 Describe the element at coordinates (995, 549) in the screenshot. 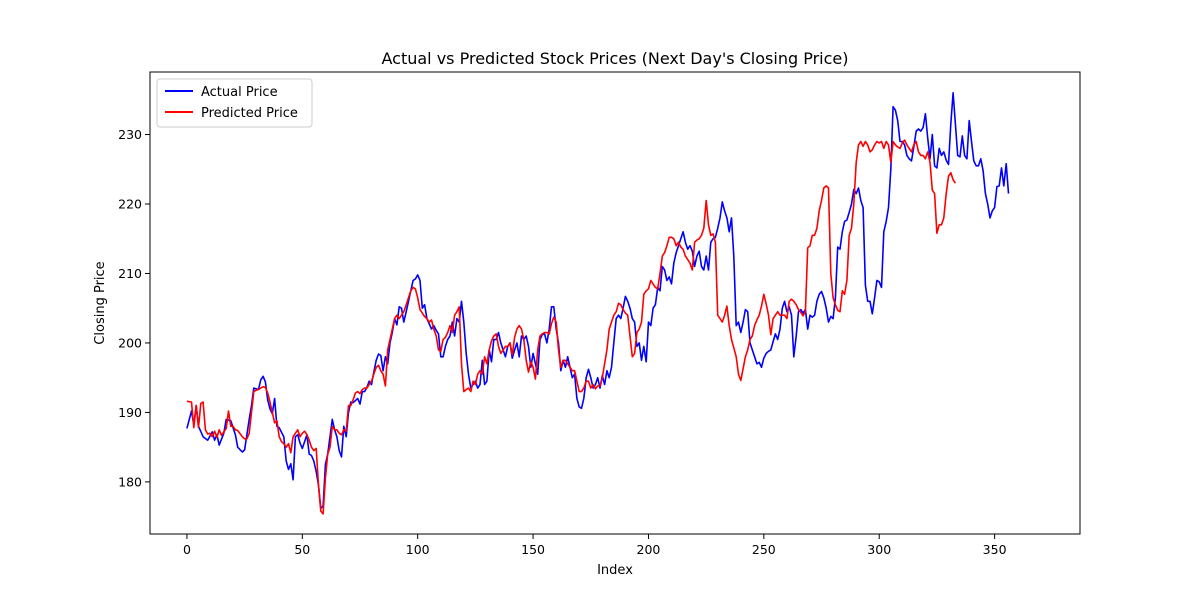

I see `x-tick-label: 350` at that location.